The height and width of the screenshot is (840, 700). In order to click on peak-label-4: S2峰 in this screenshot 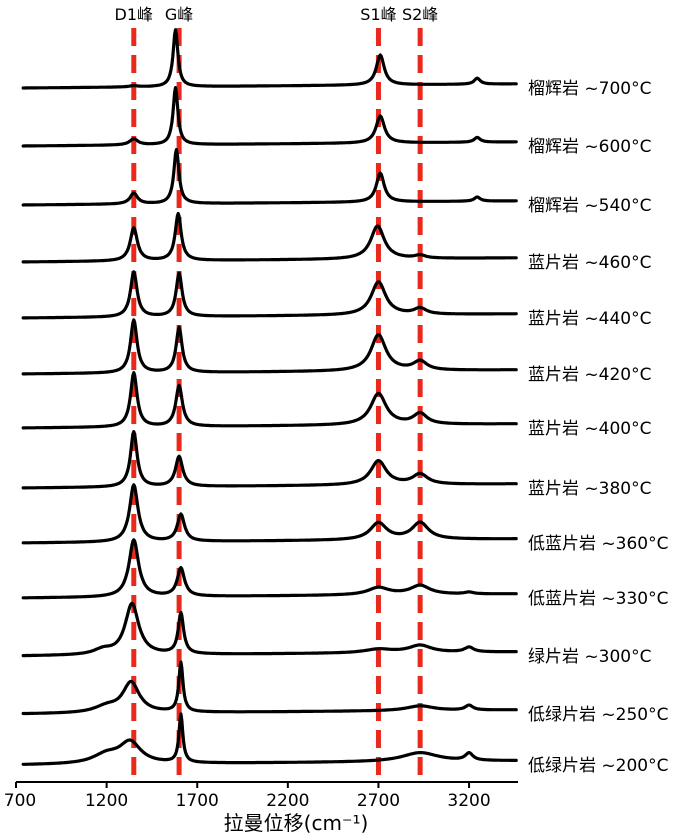, I will do `click(420, 14)`.